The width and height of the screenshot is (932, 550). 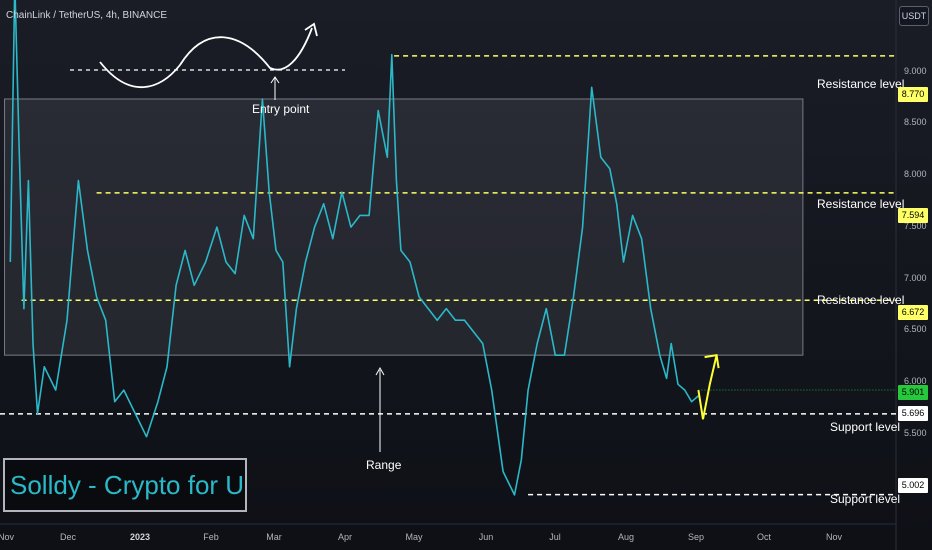 What do you see at coordinates (712, 361) in the screenshot?
I see `projection-arrowhead` at bounding box center [712, 361].